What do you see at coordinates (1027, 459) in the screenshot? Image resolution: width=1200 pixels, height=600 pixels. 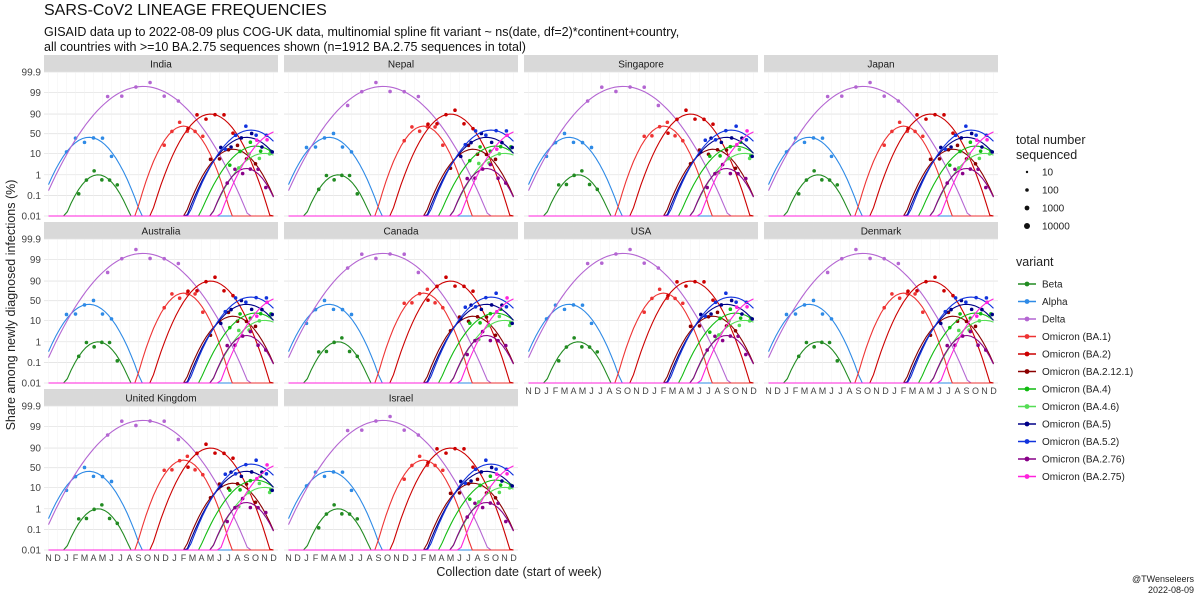 I see `variant-legend-key-point` at bounding box center [1027, 459].